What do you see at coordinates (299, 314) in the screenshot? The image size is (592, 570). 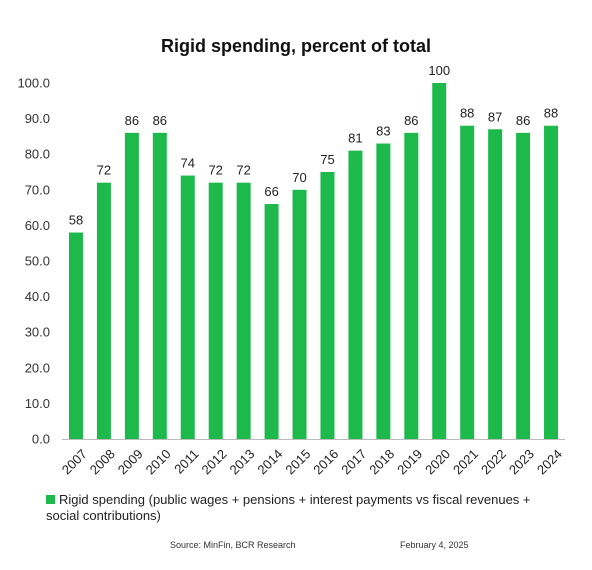 I see `bar-2015` at bounding box center [299, 314].